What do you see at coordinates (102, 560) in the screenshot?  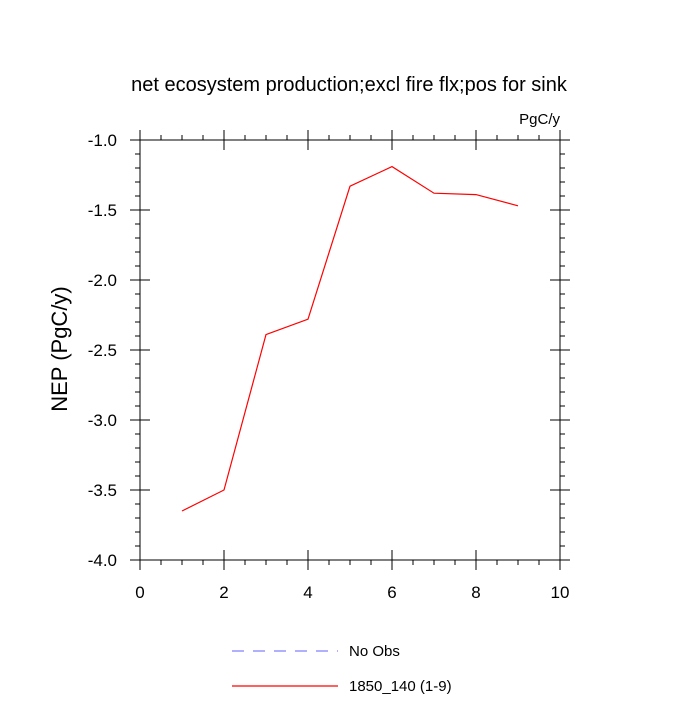 I see `y-tick-label: -4.0` at bounding box center [102, 560].